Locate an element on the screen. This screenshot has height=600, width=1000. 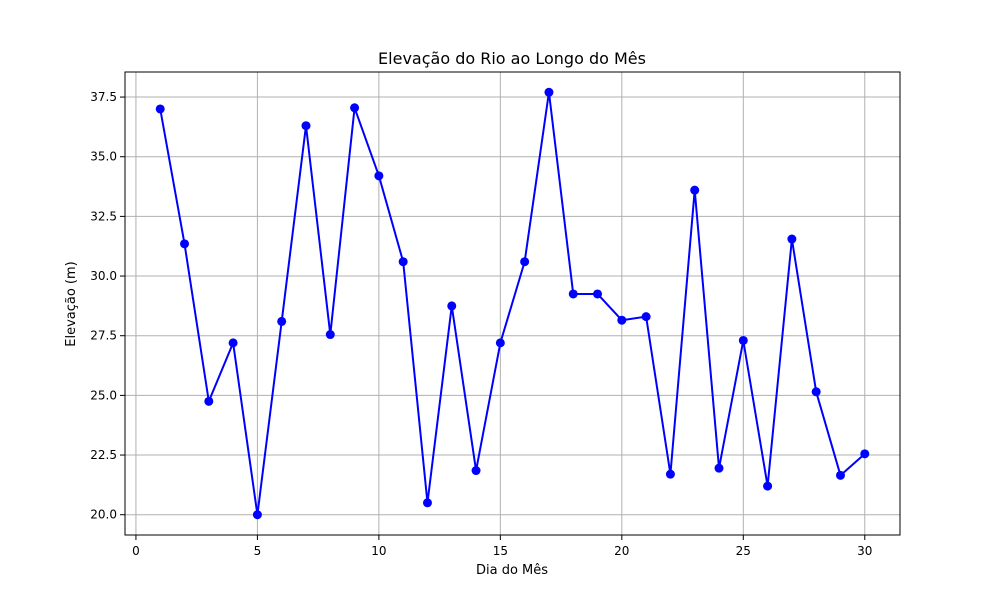
y-axis-label: Elevação (m) is located at coordinates (71, 304).